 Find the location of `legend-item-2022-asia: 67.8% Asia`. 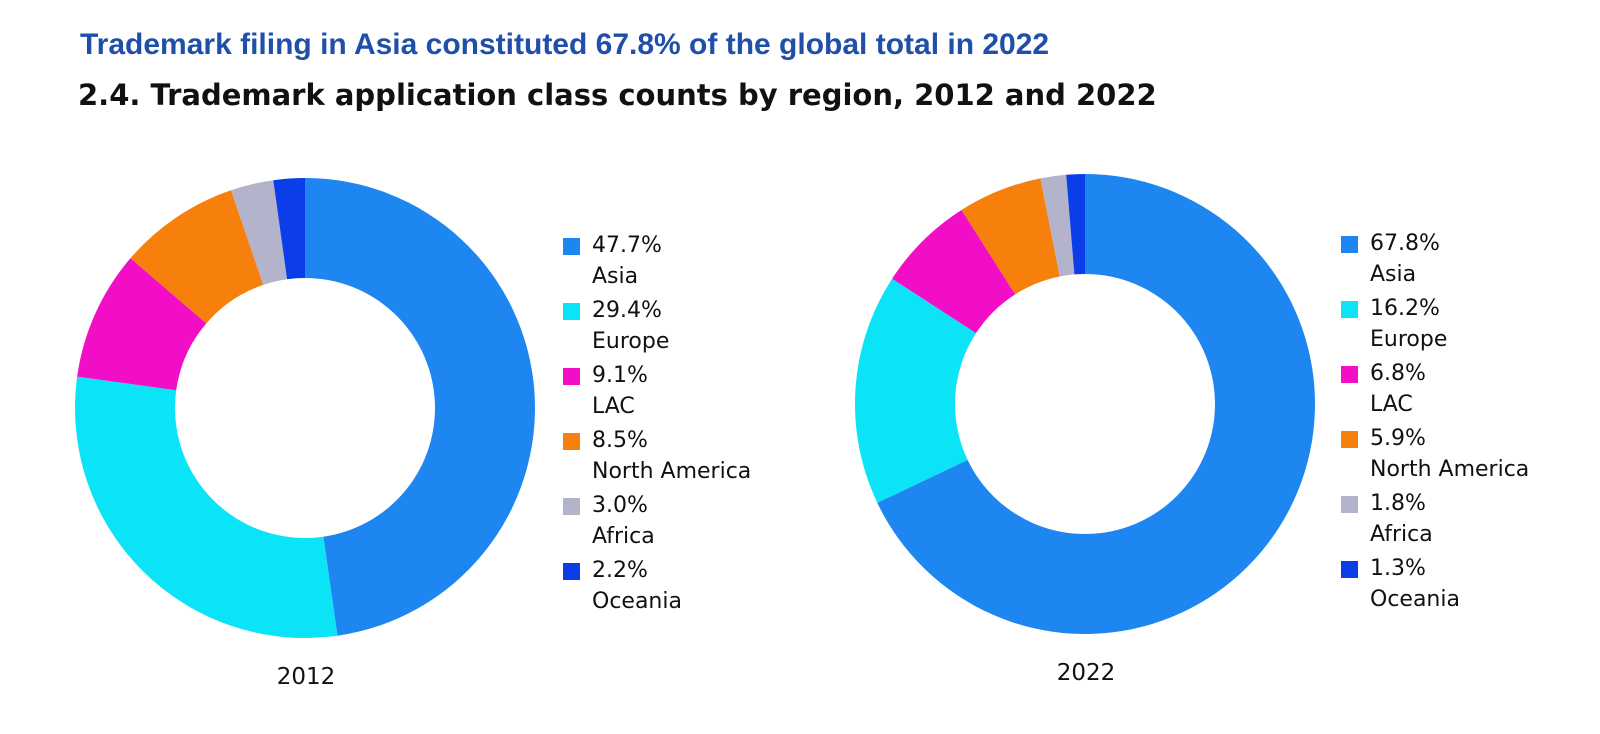

legend-item-2022-asia: 67.8% Asia is located at coordinates (1435, 260).